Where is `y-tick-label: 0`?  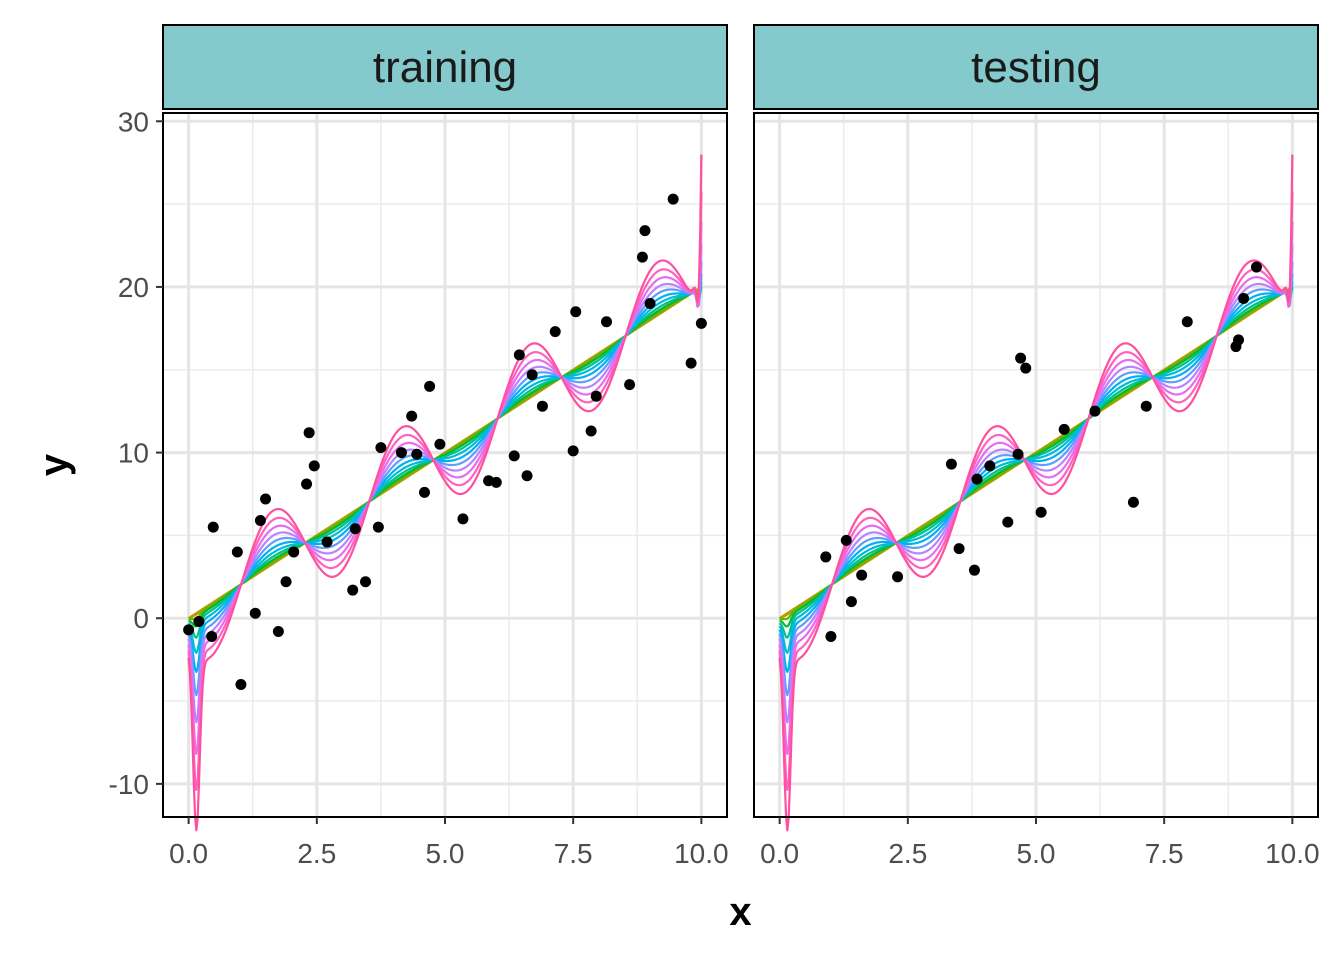 y-tick-label: 0 is located at coordinates (141, 618).